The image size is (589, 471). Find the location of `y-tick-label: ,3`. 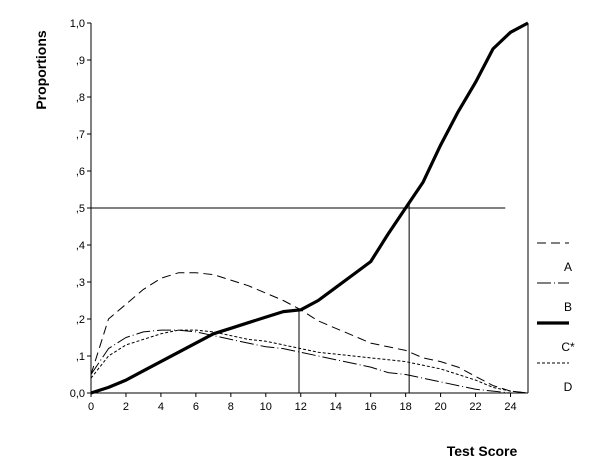

y-tick-label: ,3 is located at coordinates (80, 283).